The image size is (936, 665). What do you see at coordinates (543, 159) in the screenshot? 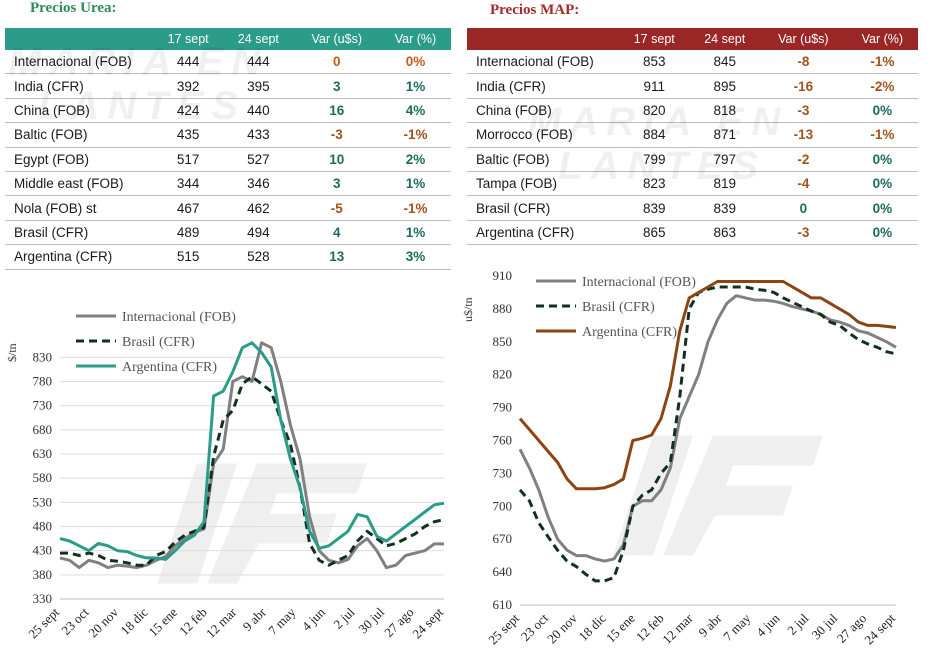
I see `map-cell-name: Baltic (FOB)` at bounding box center [543, 159].